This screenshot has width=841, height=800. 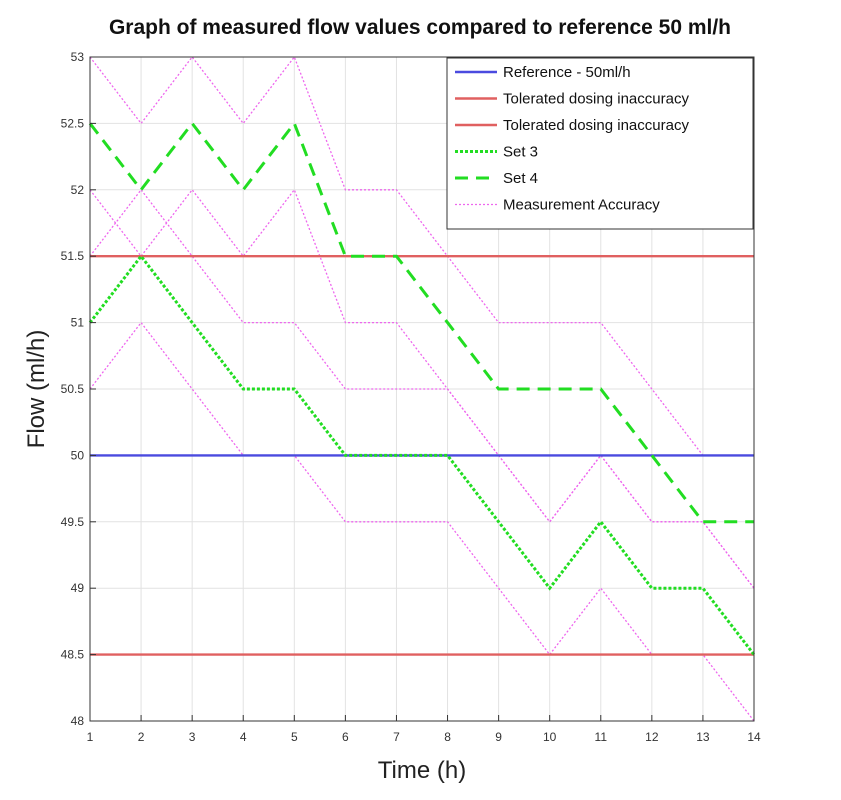 I want to click on x-axis-ticks: 1 2 3 4 5 6 7 8 9 10 11 12 13 14, so click(x=424, y=729).